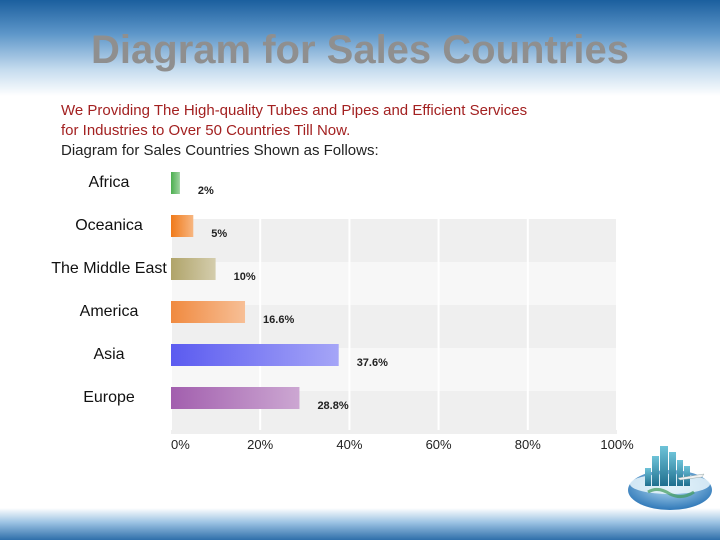 The image size is (720, 540). What do you see at coordinates (175, 183) in the screenshot?
I see `bar-africa` at bounding box center [175, 183].